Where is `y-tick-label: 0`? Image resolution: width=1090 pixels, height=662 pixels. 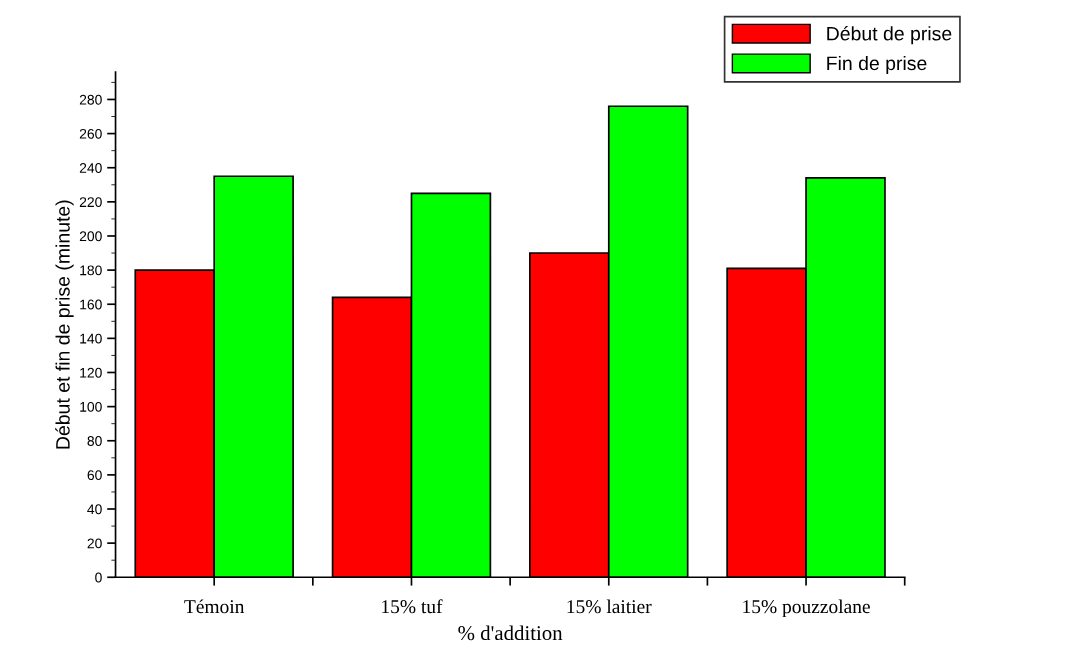
y-tick-label: 0 is located at coordinates (98, 577).